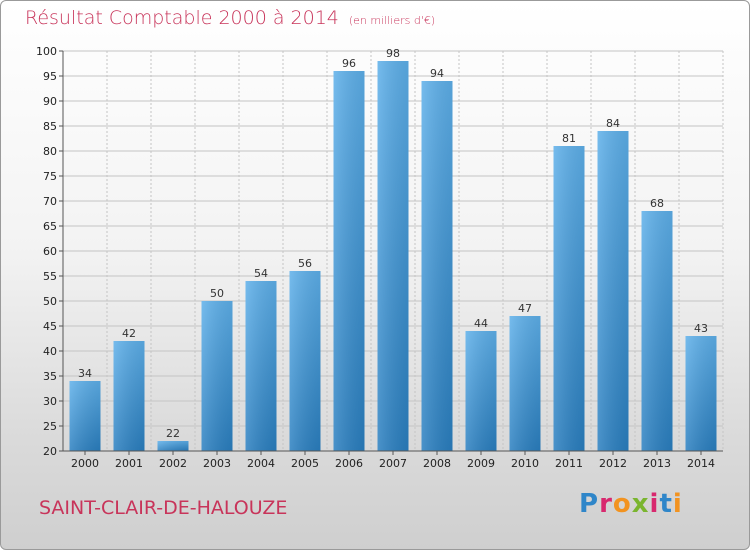 The height and width of the screenshot is (550, 750). What do you see at coordinates (173, 463) in the screenshot?
I see `x-tick-label: 2002` at bounding box center [173, 463].